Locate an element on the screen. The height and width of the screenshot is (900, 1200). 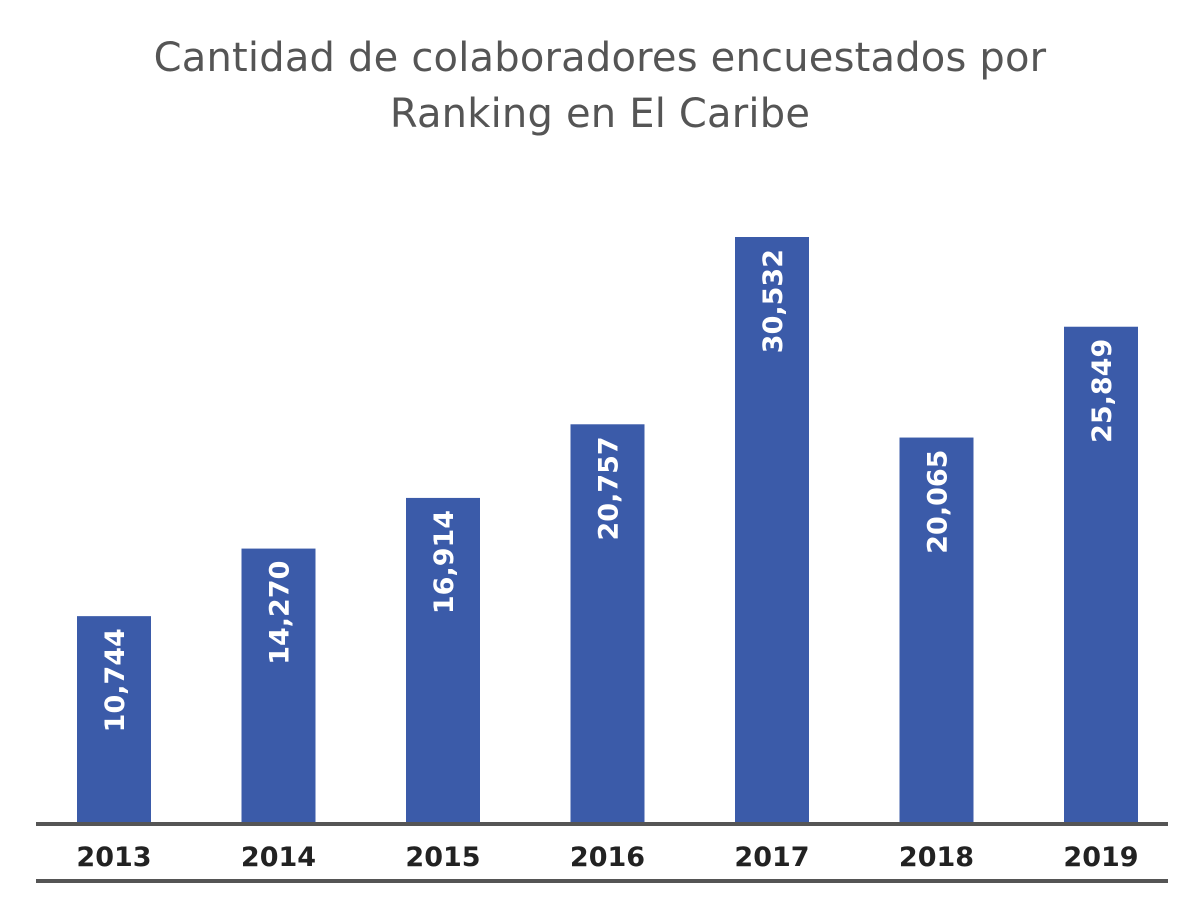
category-labels-group: 2013 2014 2015 2016 2017 2018 2019 is located at coordinates (607, 857).